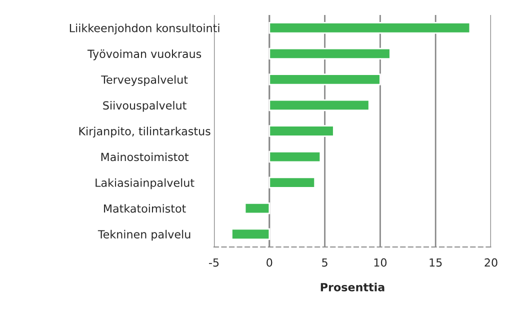 This screenshot has height=320, width=515. What do you see at coordinates (380, 262) in the screenshot?
I see `x-tick-label: 10` at bounding box center [380, 262].